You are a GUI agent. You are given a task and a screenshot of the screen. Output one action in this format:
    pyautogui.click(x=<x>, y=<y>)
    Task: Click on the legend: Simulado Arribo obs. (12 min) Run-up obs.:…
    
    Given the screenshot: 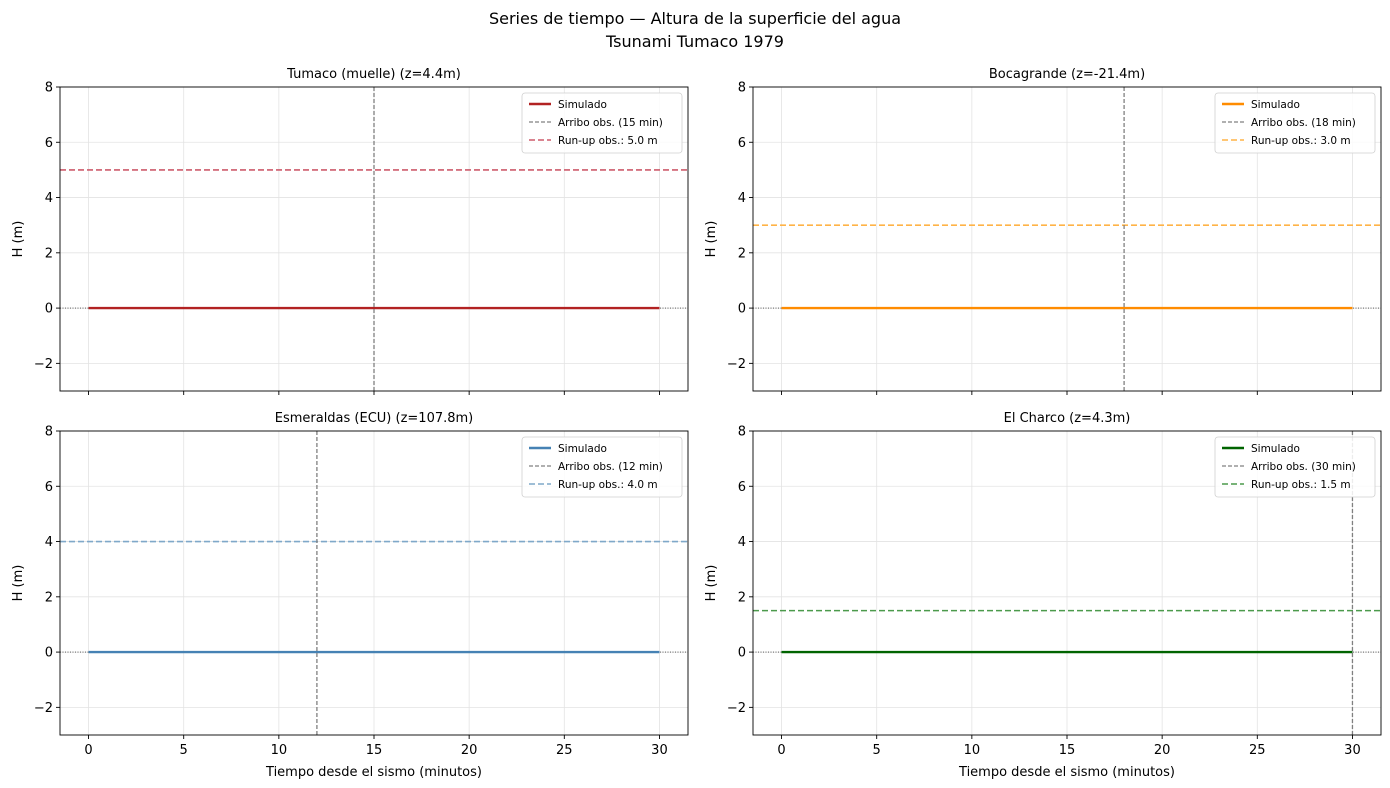 What is the action you would take?
    pyautogui.click(x=602, y=467)
    